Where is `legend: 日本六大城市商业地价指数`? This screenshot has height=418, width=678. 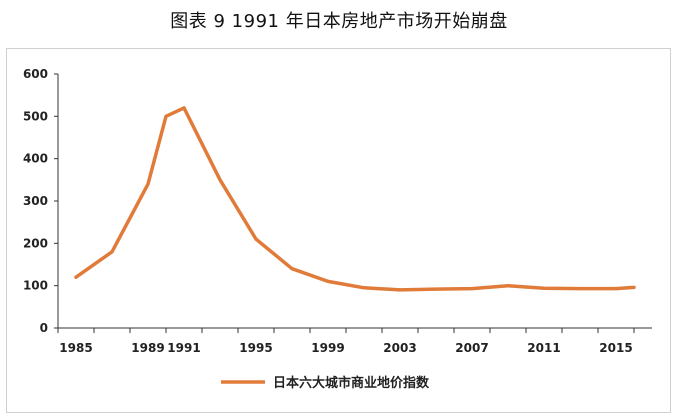 legend: 日本六大城市商业地价指数 is located at coordinates (325, 383).